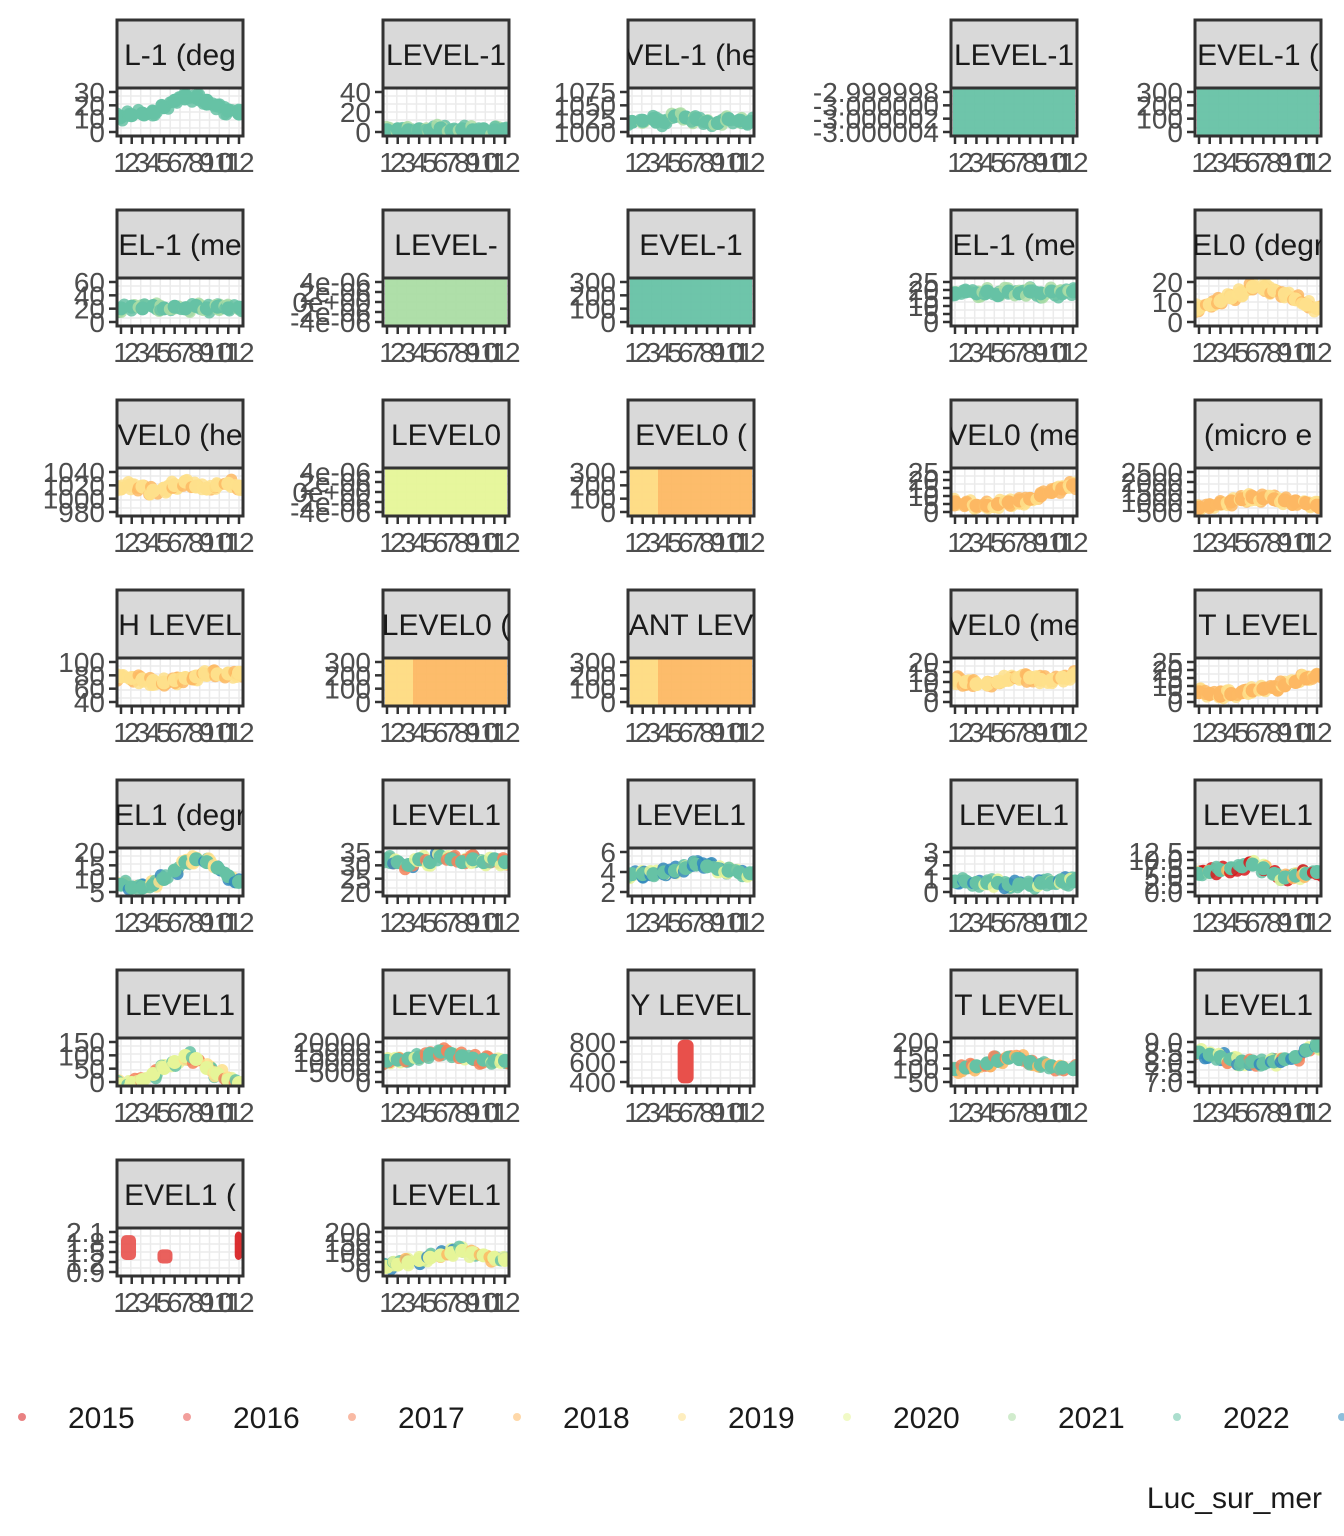 The height and width of the screenshot is (1536, 1344). Describe the element at coordinates (446, 435) in the screenshot. I see `facet-strip-label: LEVEL0` at that location.